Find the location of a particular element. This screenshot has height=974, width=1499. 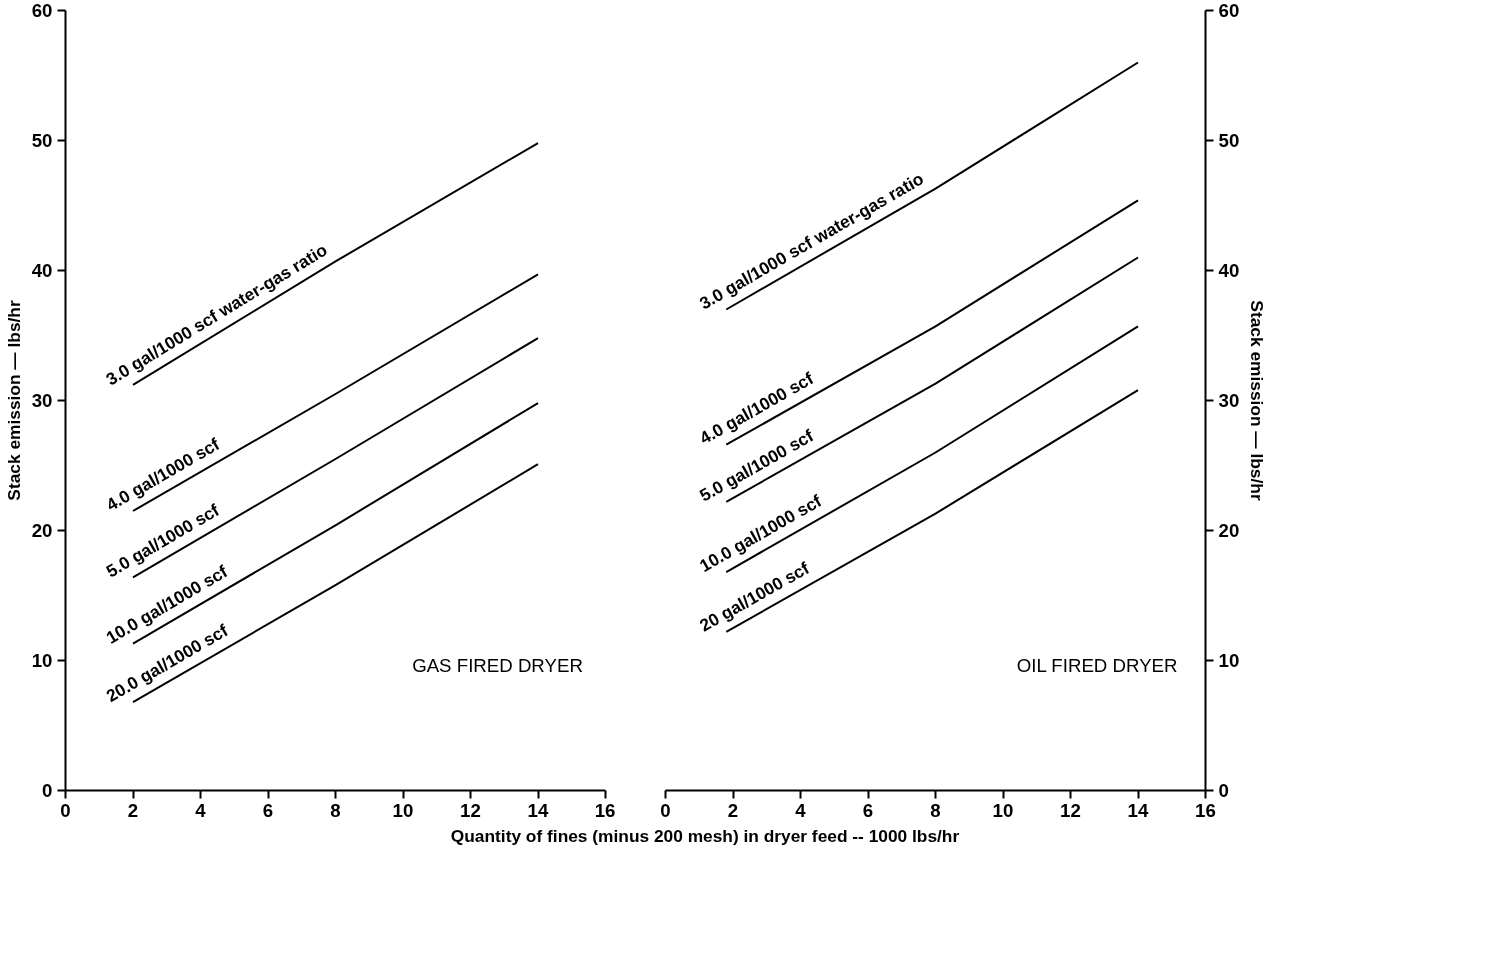

y2-tick-label: 30 is located at coordinates (1229, 400).